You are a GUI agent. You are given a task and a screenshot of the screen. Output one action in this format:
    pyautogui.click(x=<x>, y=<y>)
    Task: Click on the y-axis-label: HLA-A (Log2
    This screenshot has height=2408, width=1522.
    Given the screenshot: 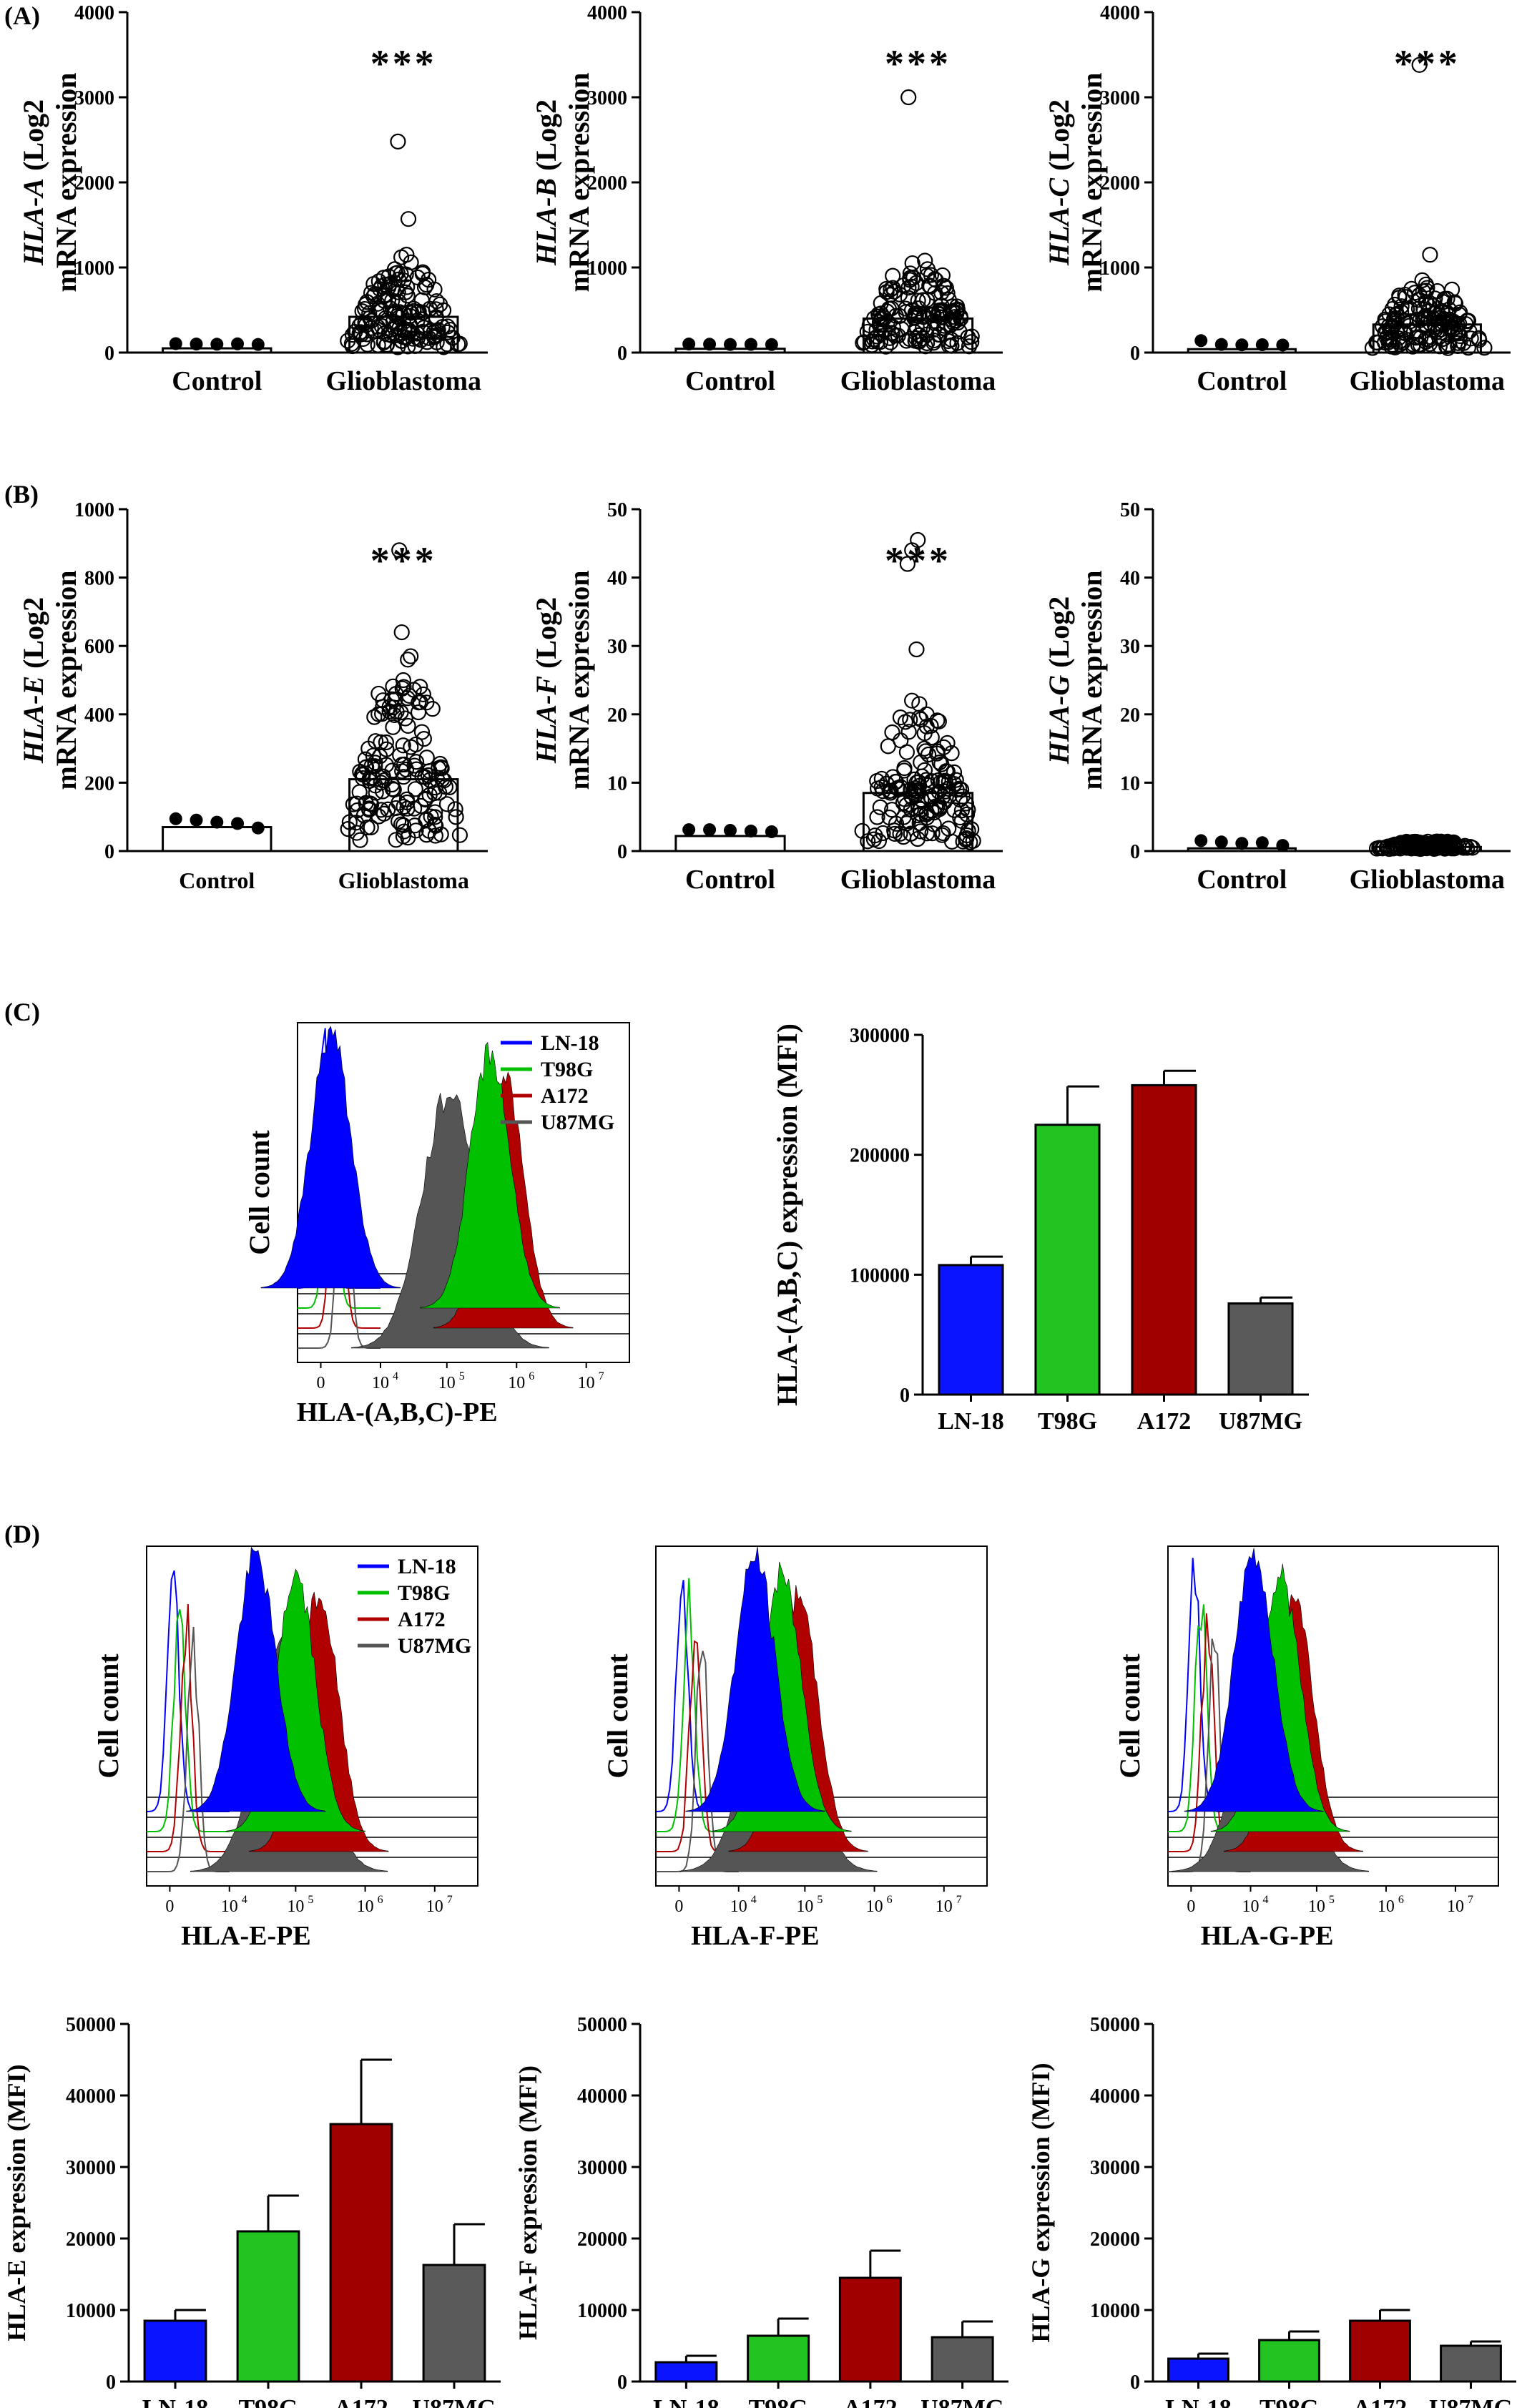 What is the action you would take?
    pyautogui.click(x=33, y=182)
    